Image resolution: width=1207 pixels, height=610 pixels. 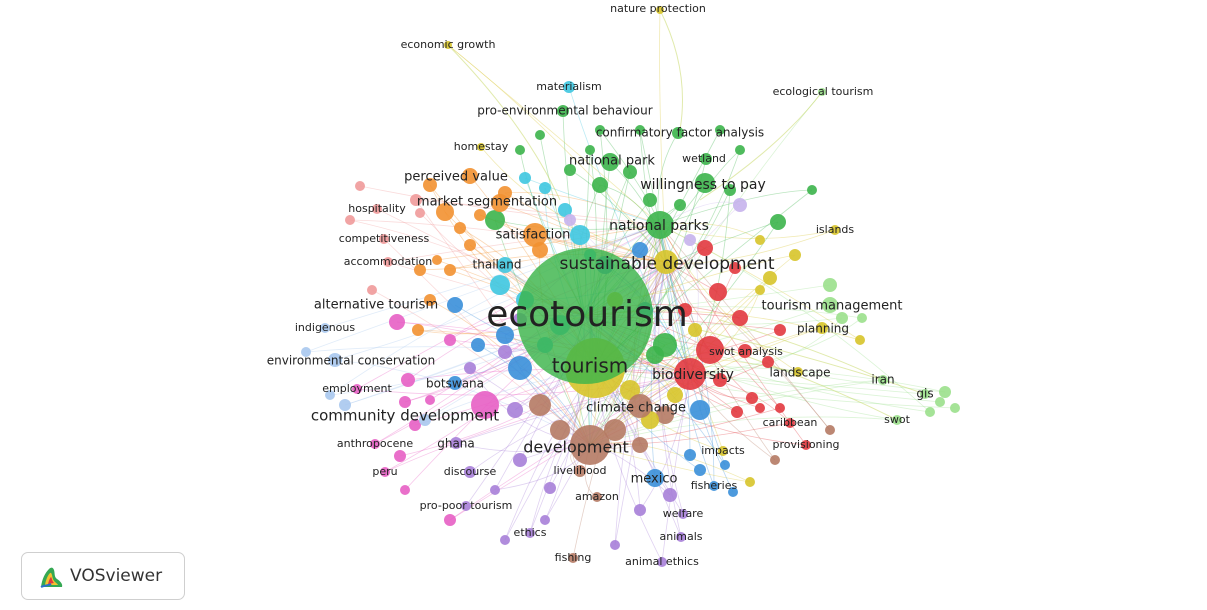 I want to click on label-national-parks: national parks, so click(x=659, y=226).